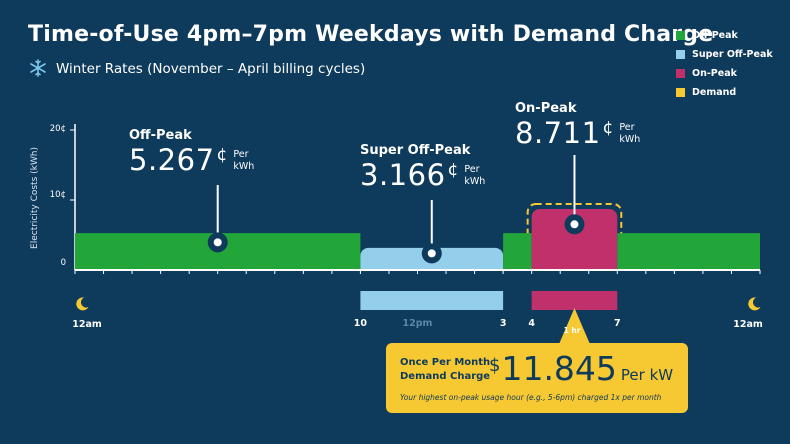  I want to click on x-tick-label: 12pm, so click(417, 323).